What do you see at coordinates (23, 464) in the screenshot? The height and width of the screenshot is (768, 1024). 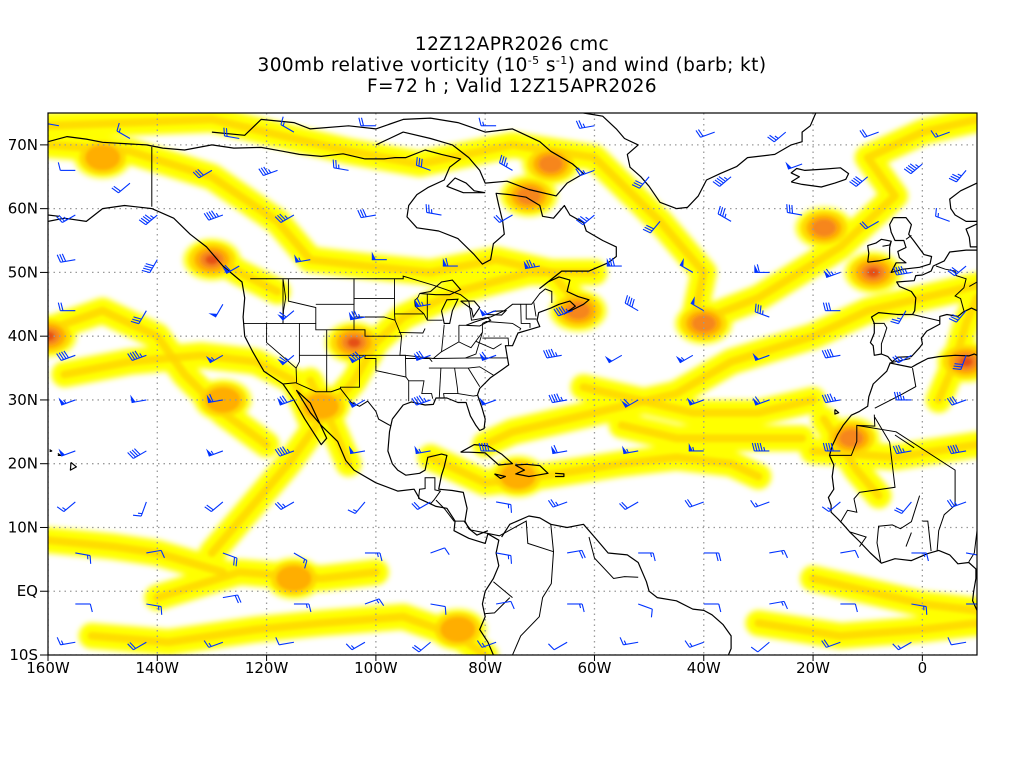 I see `latitude-label: 20N` at bounding box center [23, 464].